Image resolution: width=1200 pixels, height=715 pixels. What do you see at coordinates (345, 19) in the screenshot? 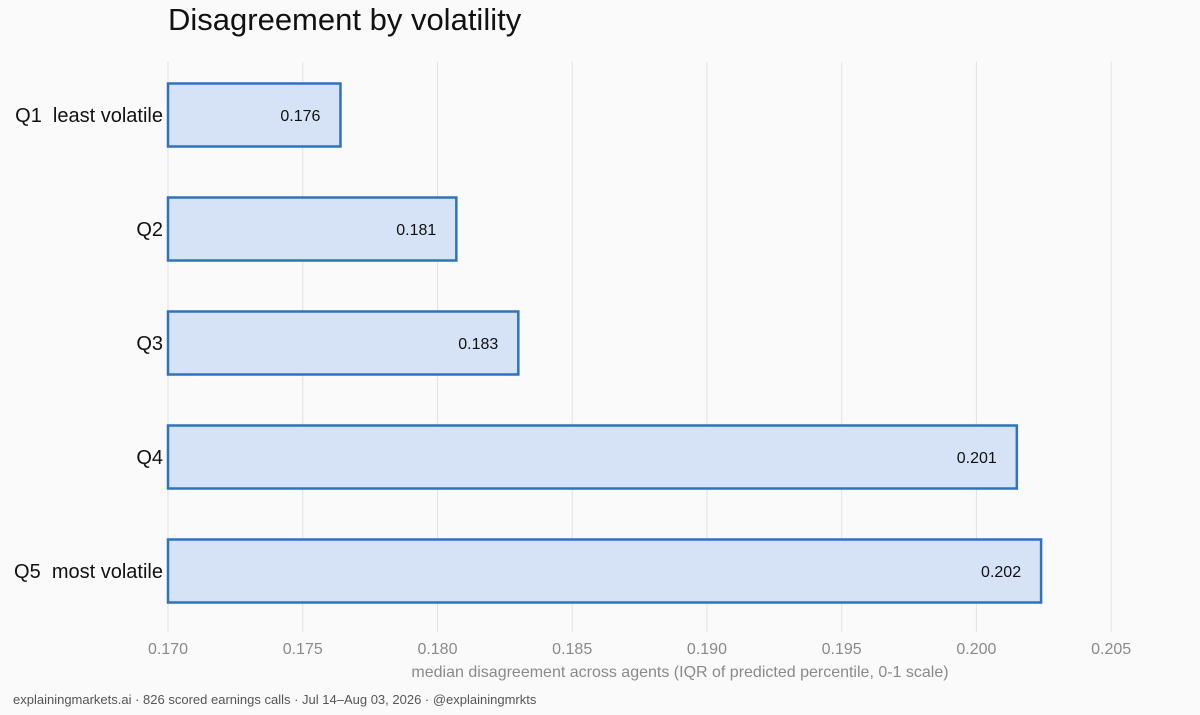
I see `chart-title: Disagreement by volatility` at bounding box center [345, 19].